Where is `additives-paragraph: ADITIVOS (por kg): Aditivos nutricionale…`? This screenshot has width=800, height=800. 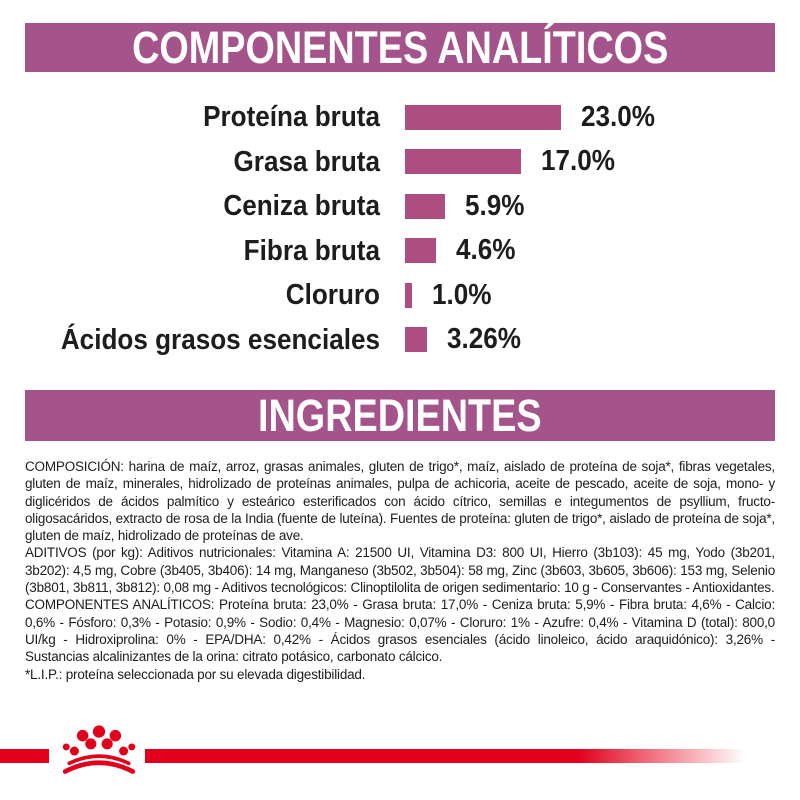 additives-paragraph: ADITIVOS (por kg): Aditivos nutricionale… is located at coordinates (400, 570).